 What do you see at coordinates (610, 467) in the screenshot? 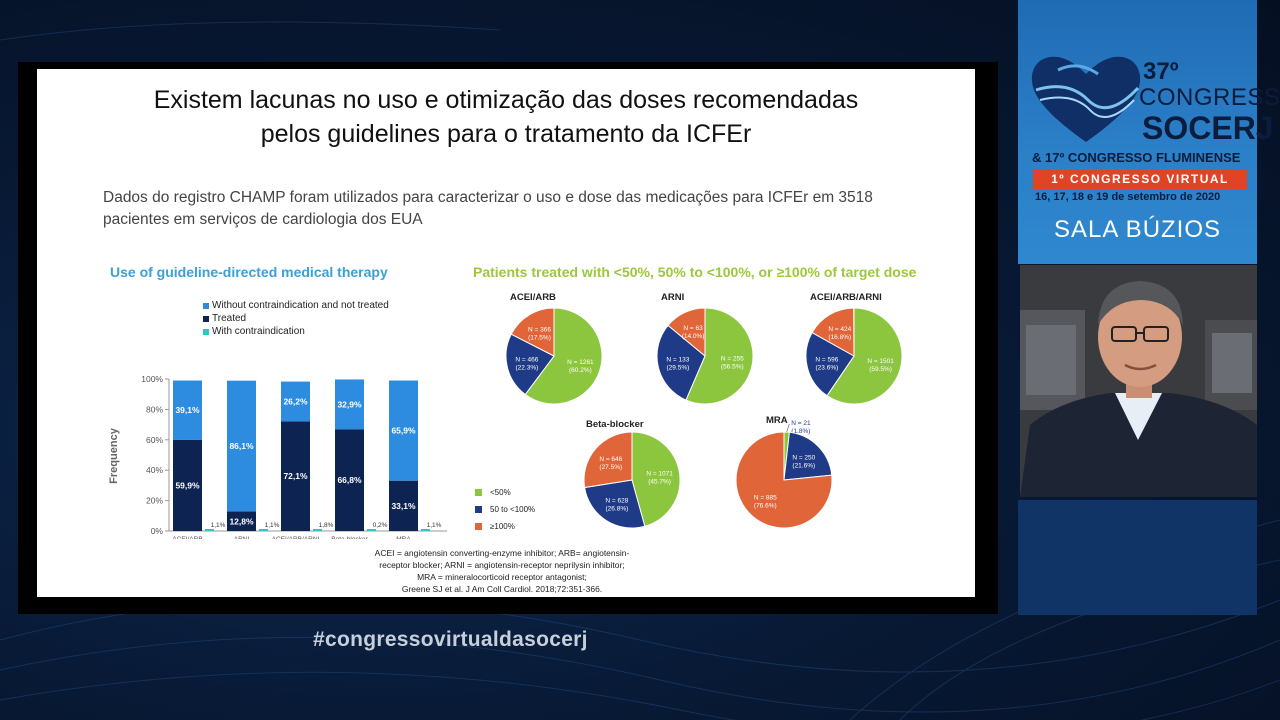
I see `pie-slice-label: (27.5%)` at bounding box center [610, 467].